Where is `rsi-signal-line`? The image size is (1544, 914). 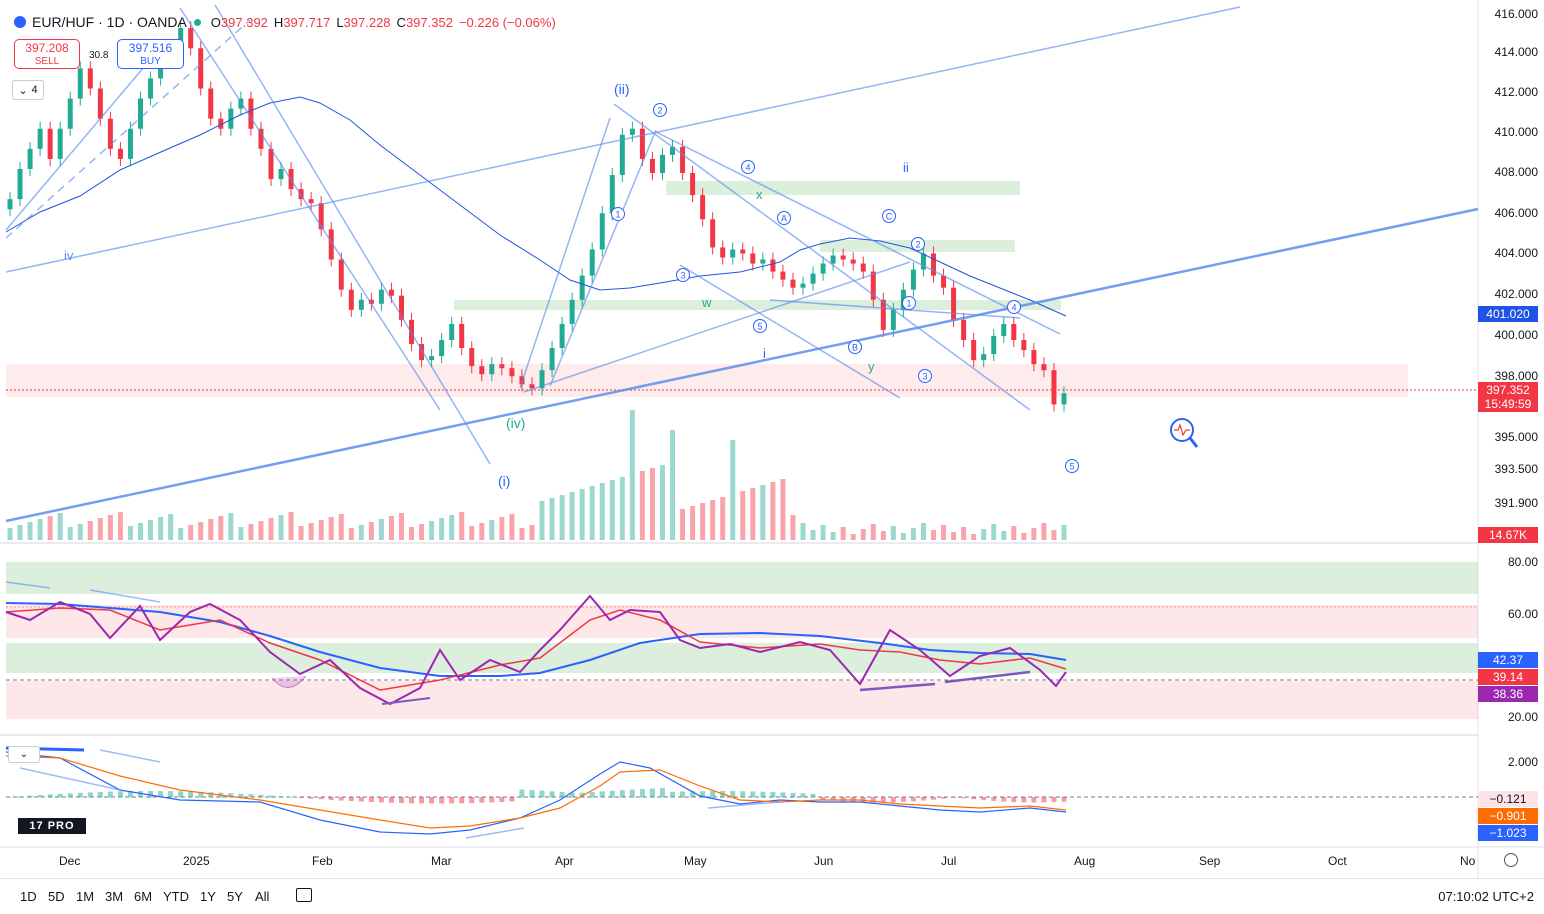
rsi-signal-line is located at coordinates (536, 639).